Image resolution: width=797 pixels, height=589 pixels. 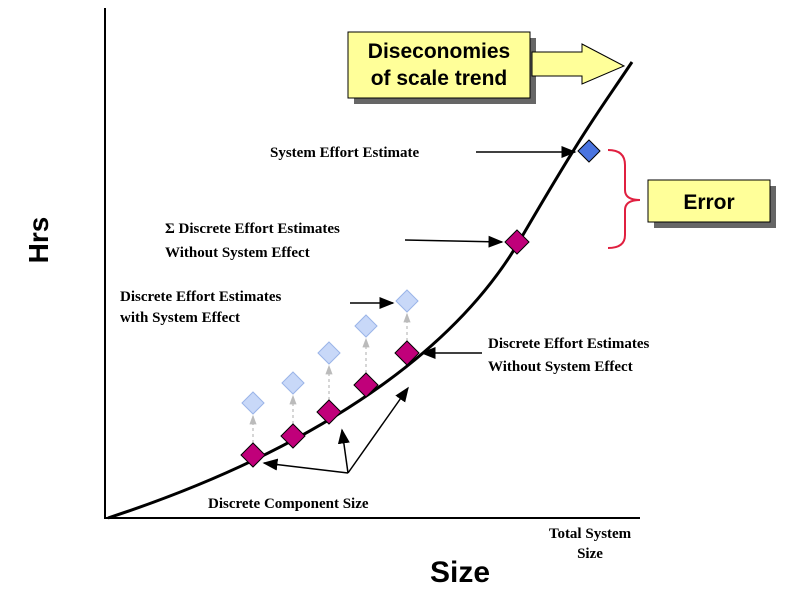 What do you see at coordinates (439, 51) in the screenshot?
I see `callout-text: Diseconomies` at bounding box center [439, 51].